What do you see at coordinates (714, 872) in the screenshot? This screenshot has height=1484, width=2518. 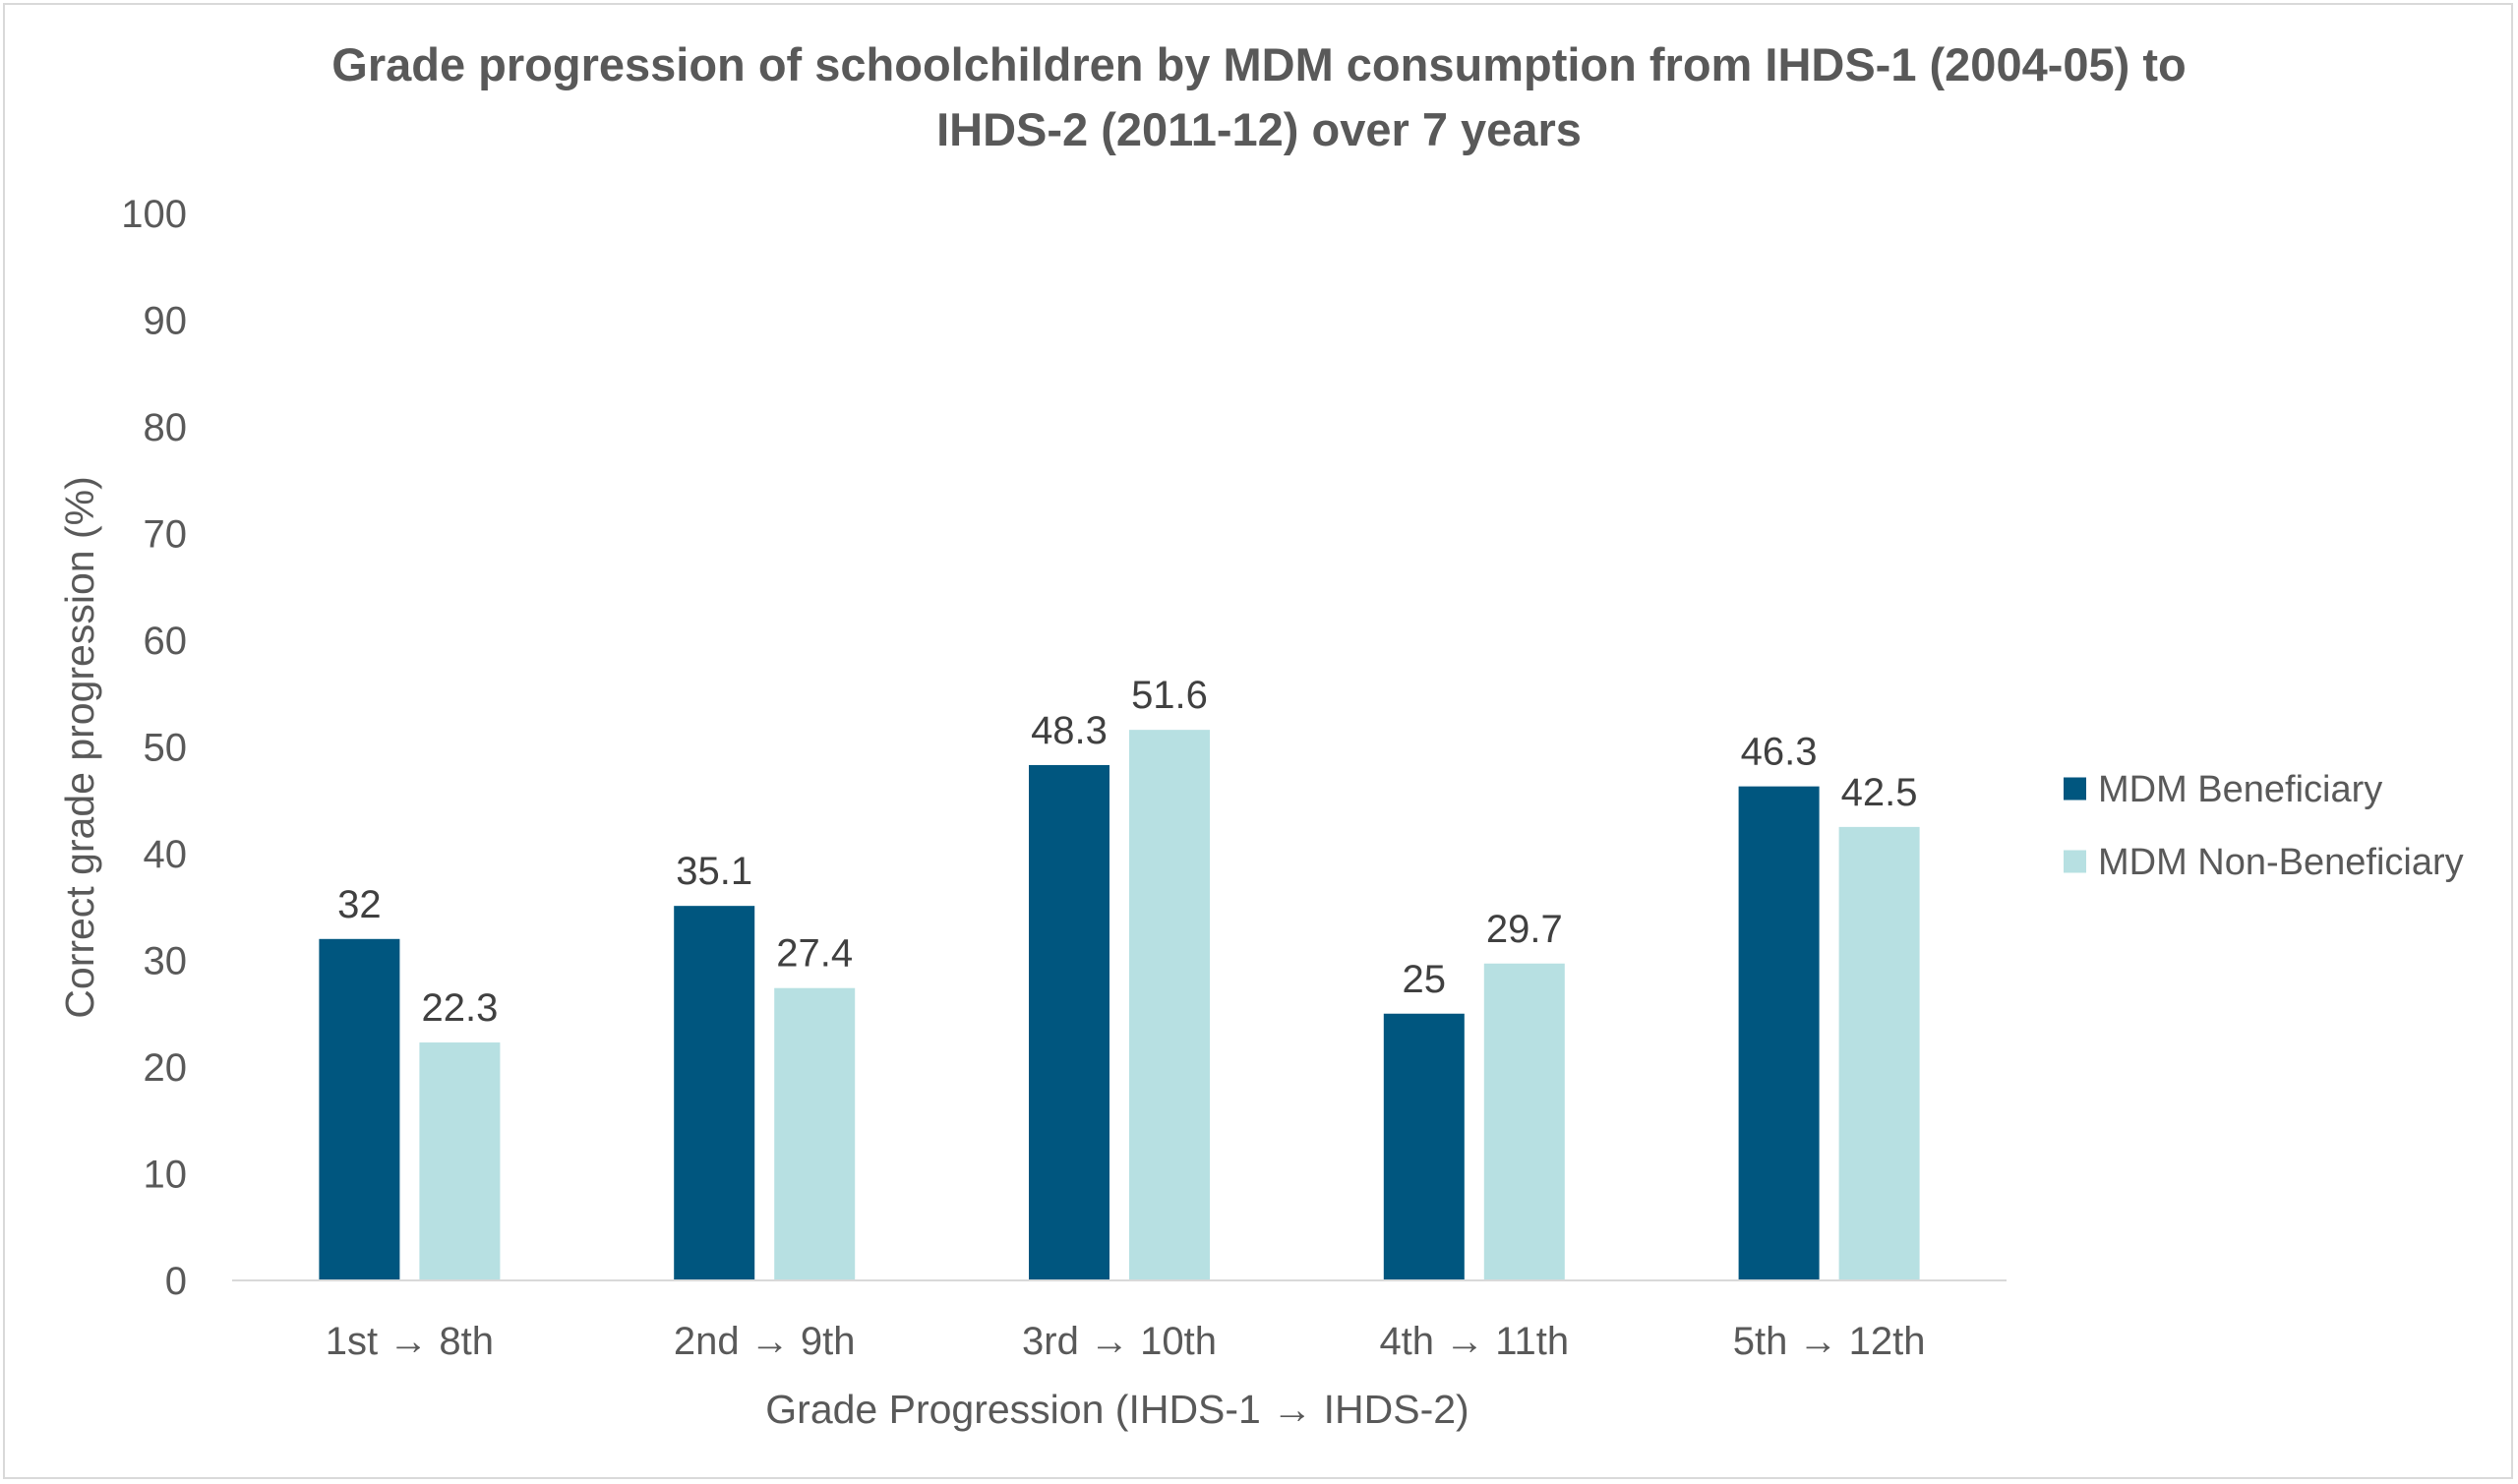 I see `bar-value-label: 35.1` at bounding box center [714, 872].